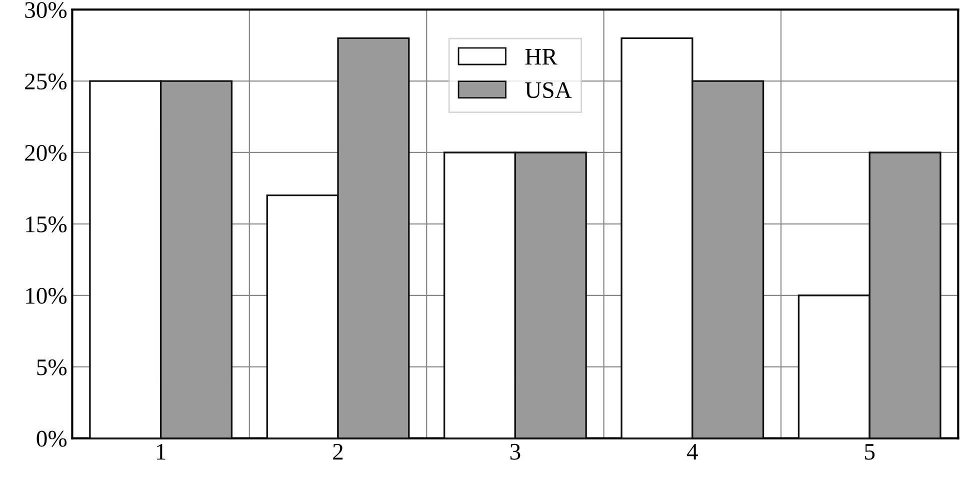  I want to click on x-tick-label: 4, so click(692, 452).